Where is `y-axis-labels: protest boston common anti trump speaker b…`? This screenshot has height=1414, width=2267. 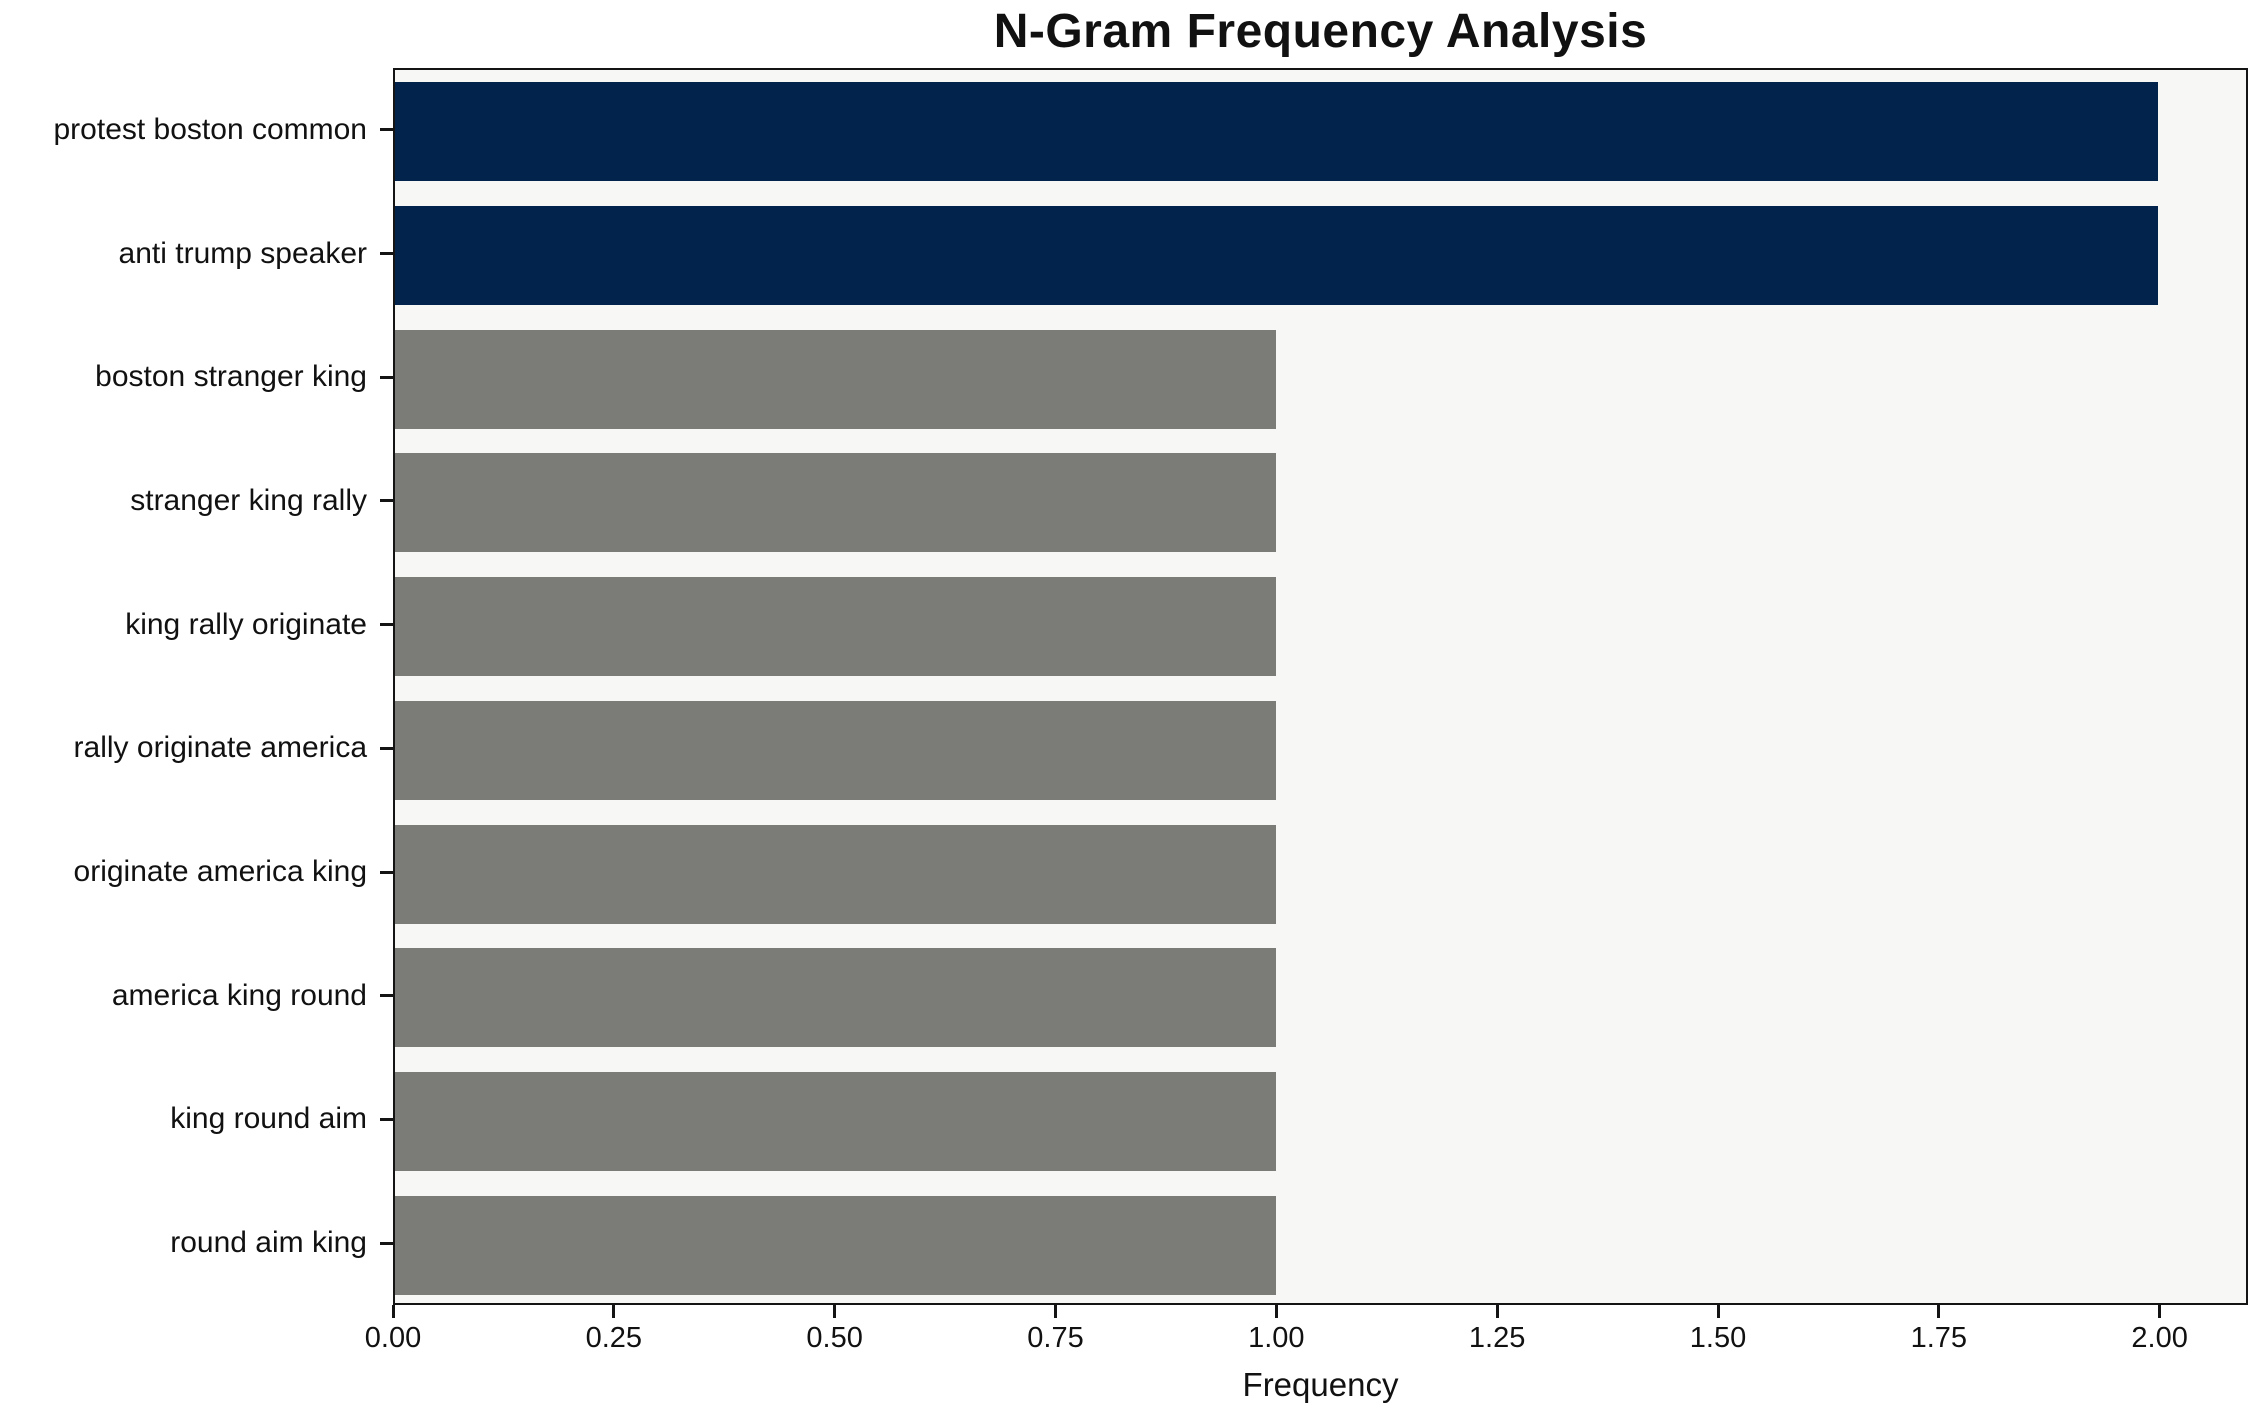 y-axis-labels: protest boston common anti trump speaker b… is located at coordinates (185, 686).